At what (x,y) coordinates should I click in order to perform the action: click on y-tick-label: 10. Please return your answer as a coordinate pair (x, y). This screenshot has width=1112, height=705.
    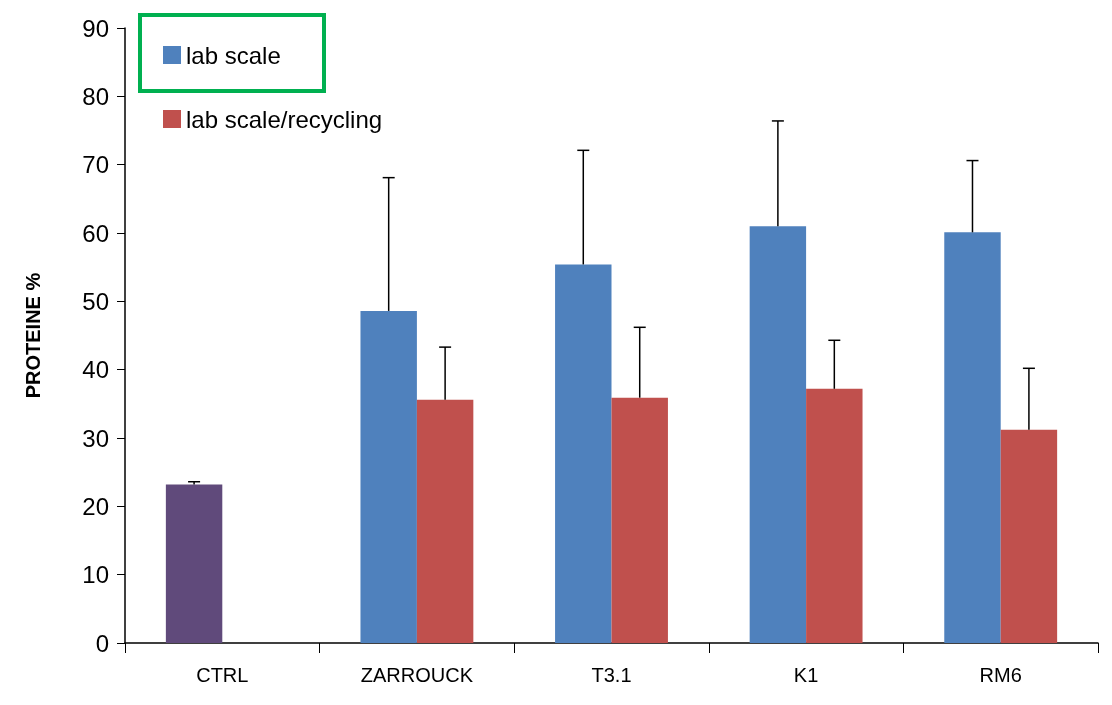
    Looking at the image, I should click on (95, 575).